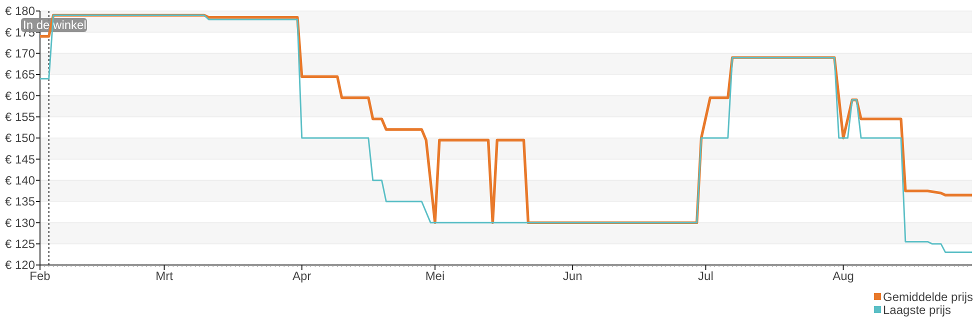  Describe the element at coordinates (20, 53) in the screenshot. I see `y-tick-label: € 170` at that location.